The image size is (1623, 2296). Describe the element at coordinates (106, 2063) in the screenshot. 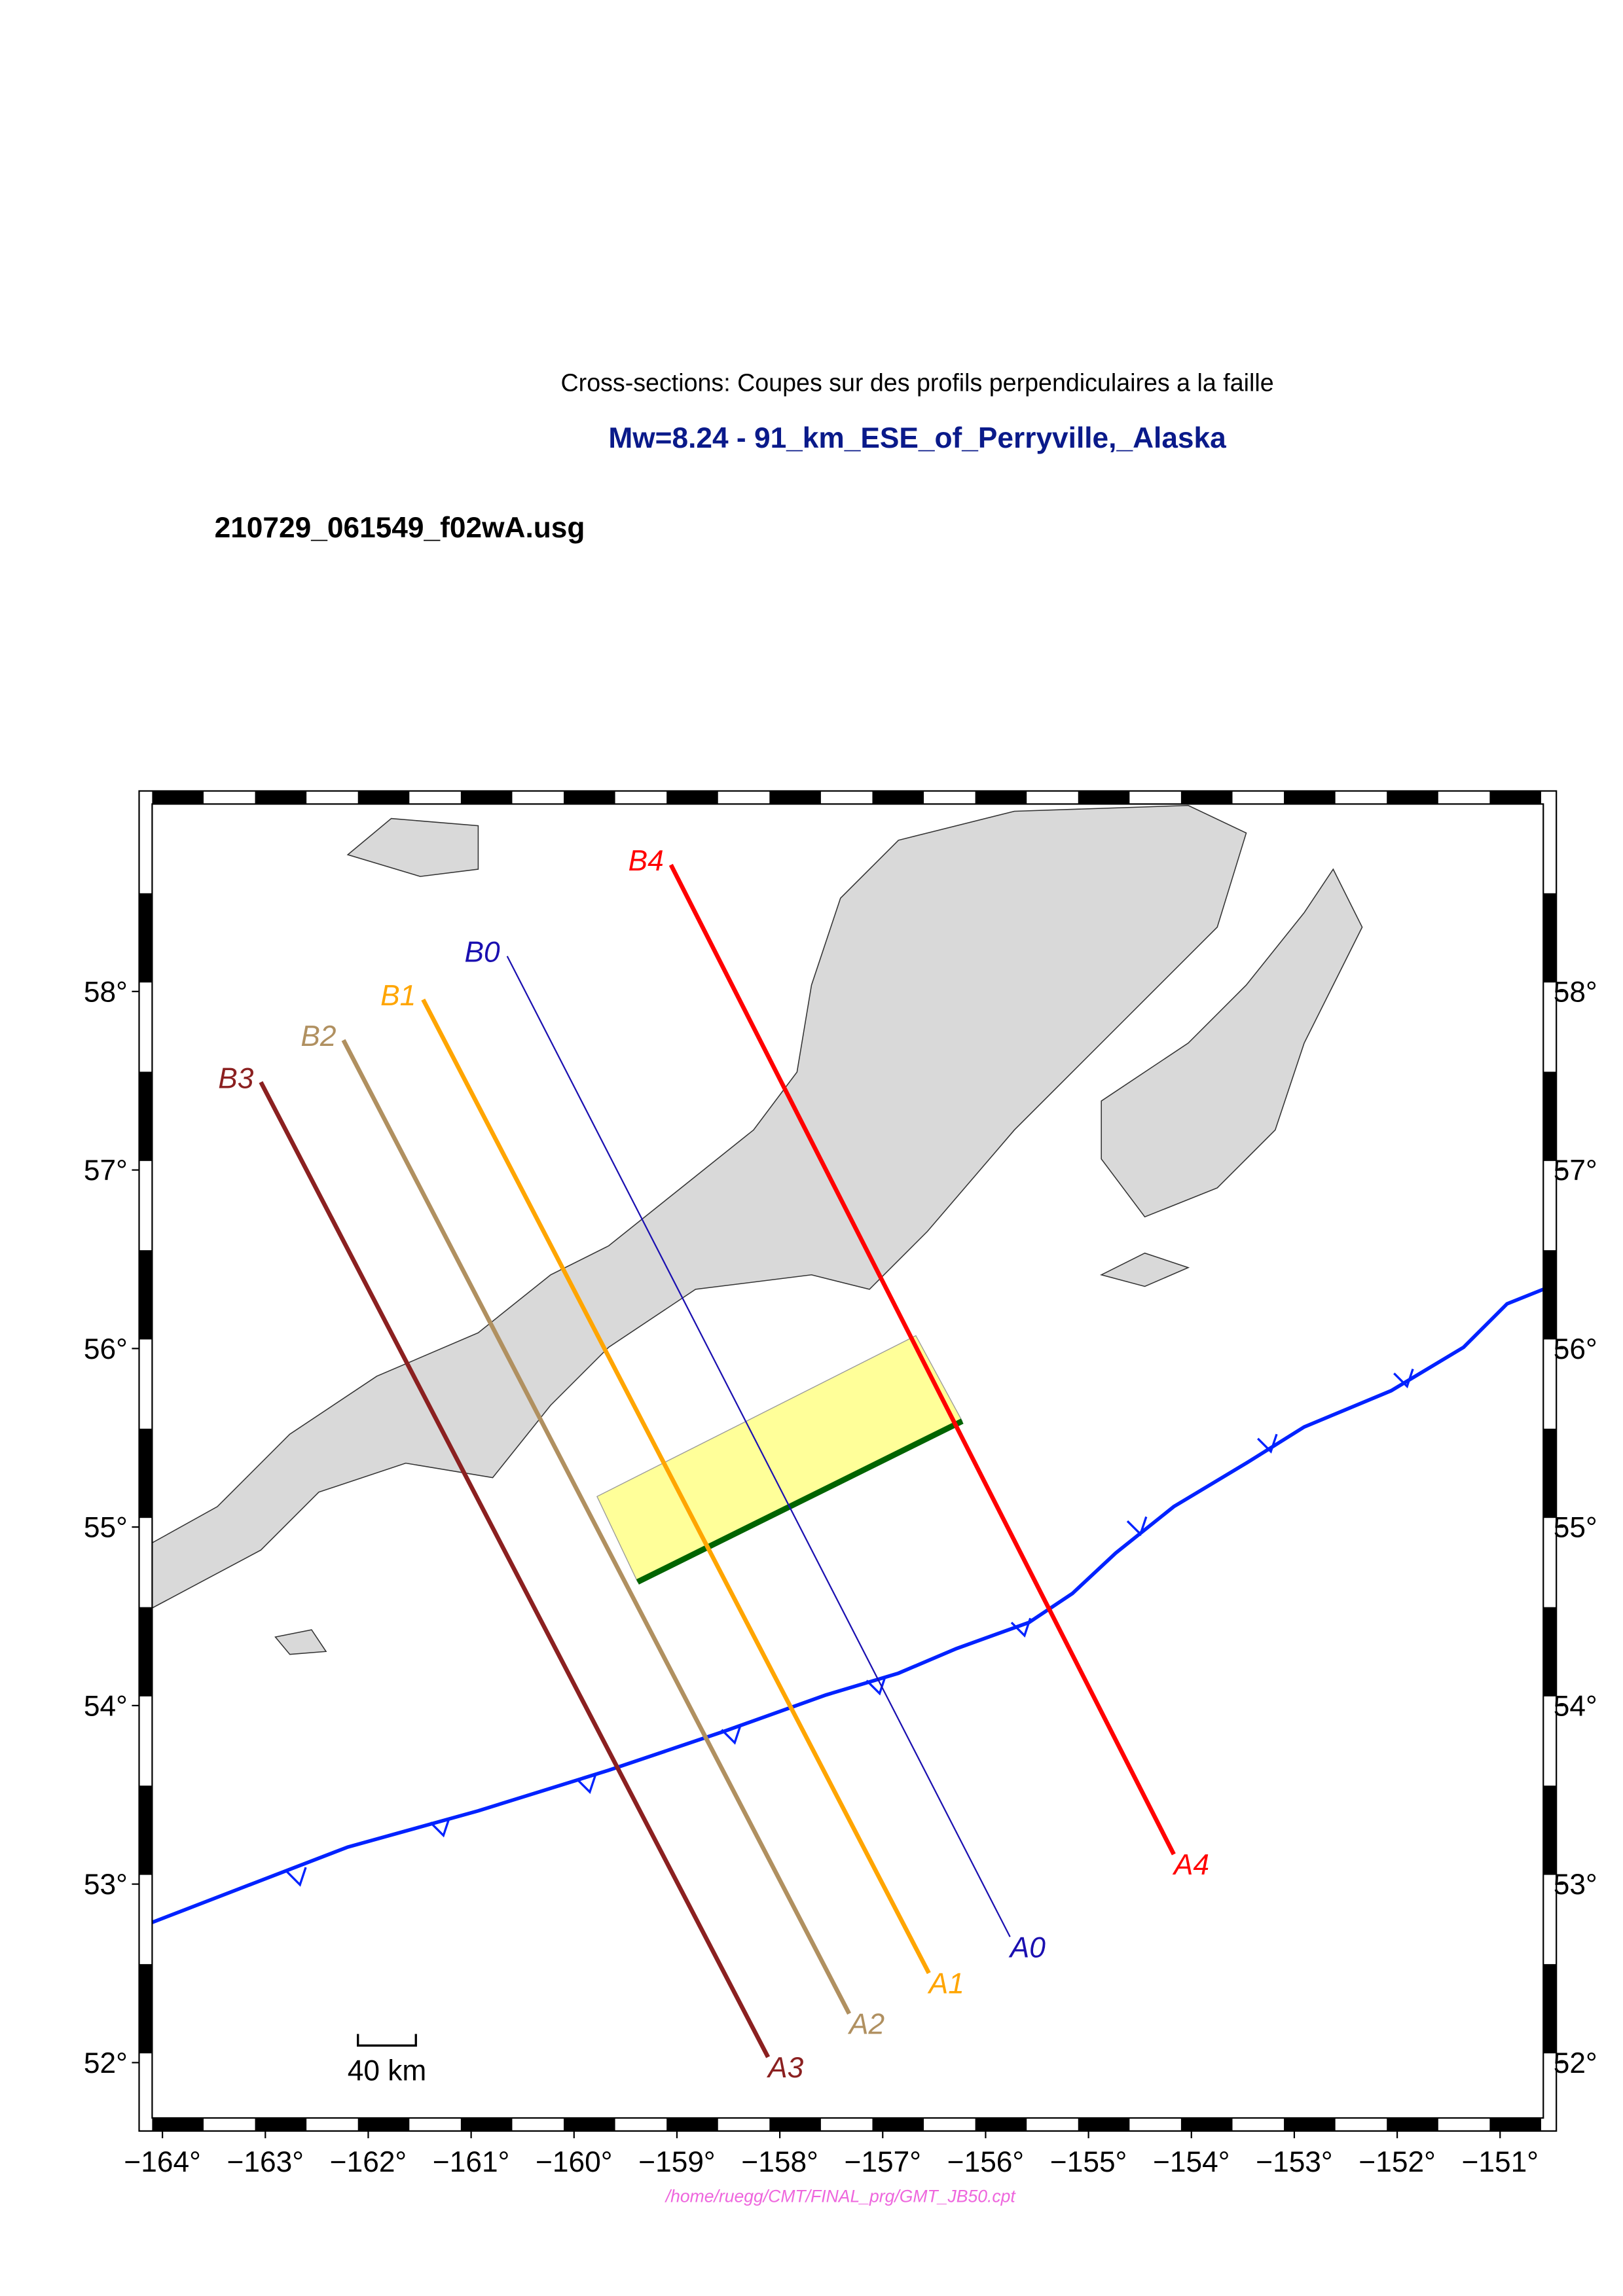

I see `y-tick-label: 52°` at that location.